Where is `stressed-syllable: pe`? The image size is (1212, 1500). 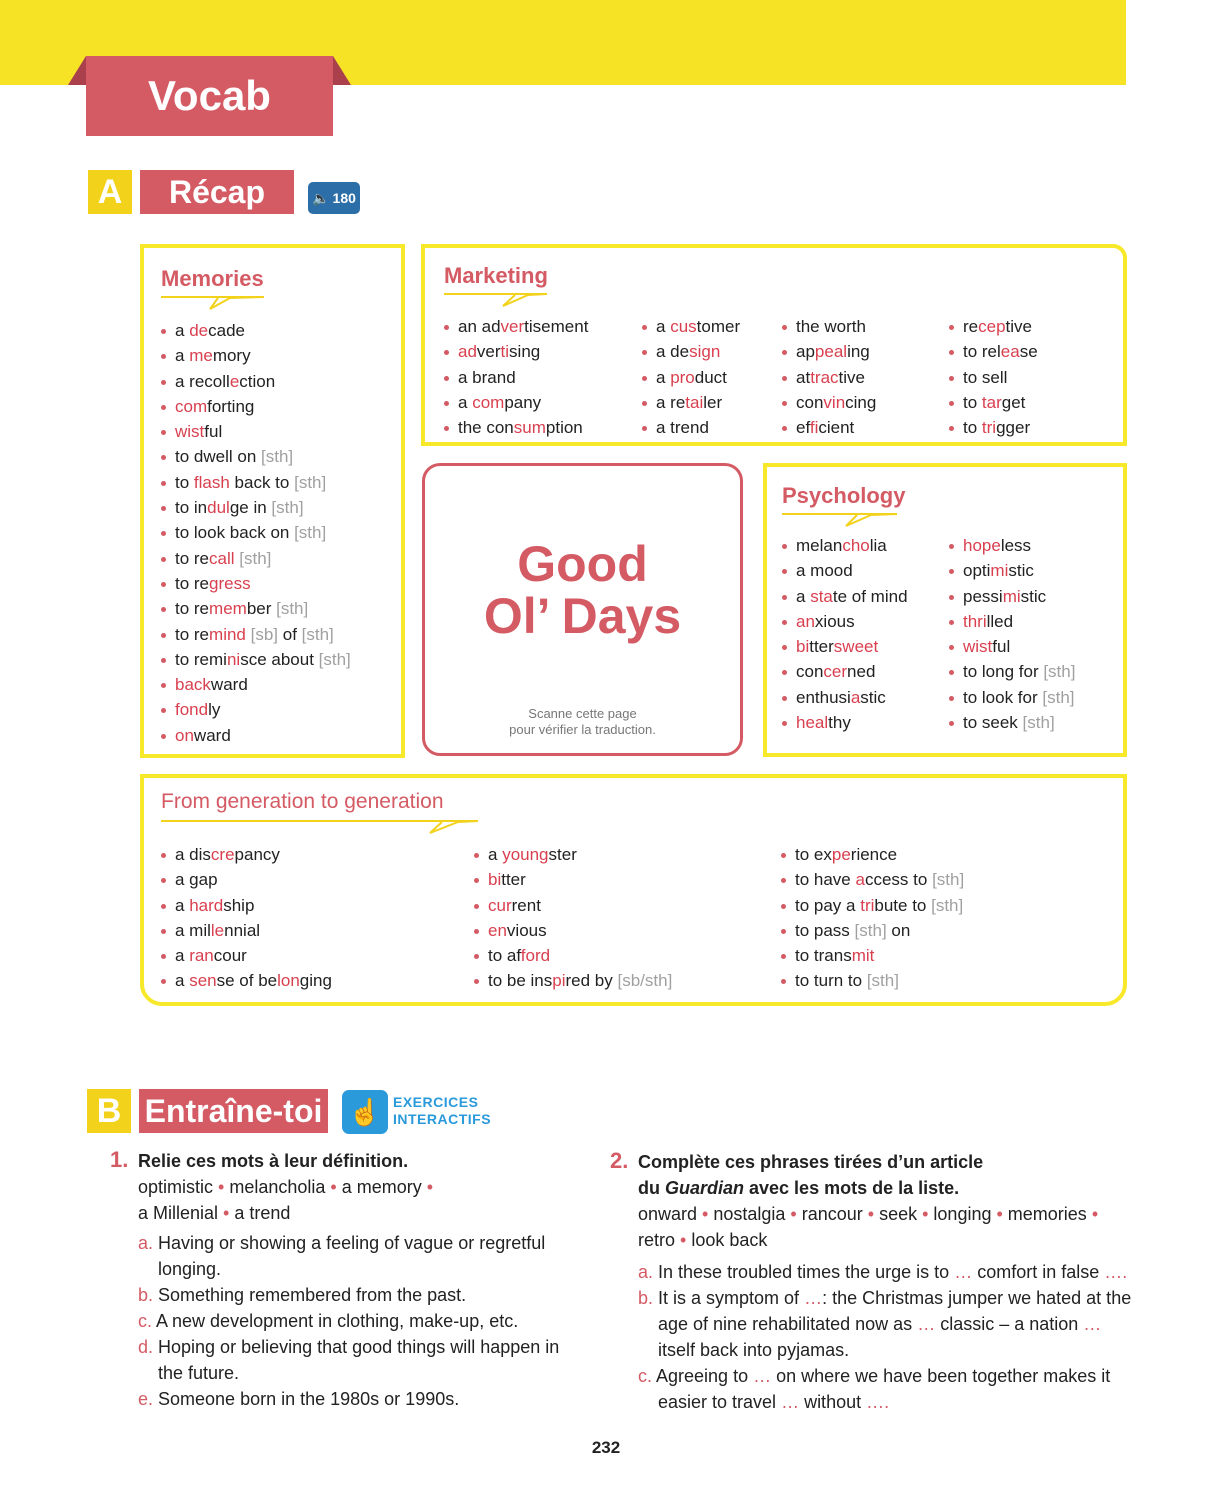 stressed-syllable: pe is located at coordinates (841, 854).